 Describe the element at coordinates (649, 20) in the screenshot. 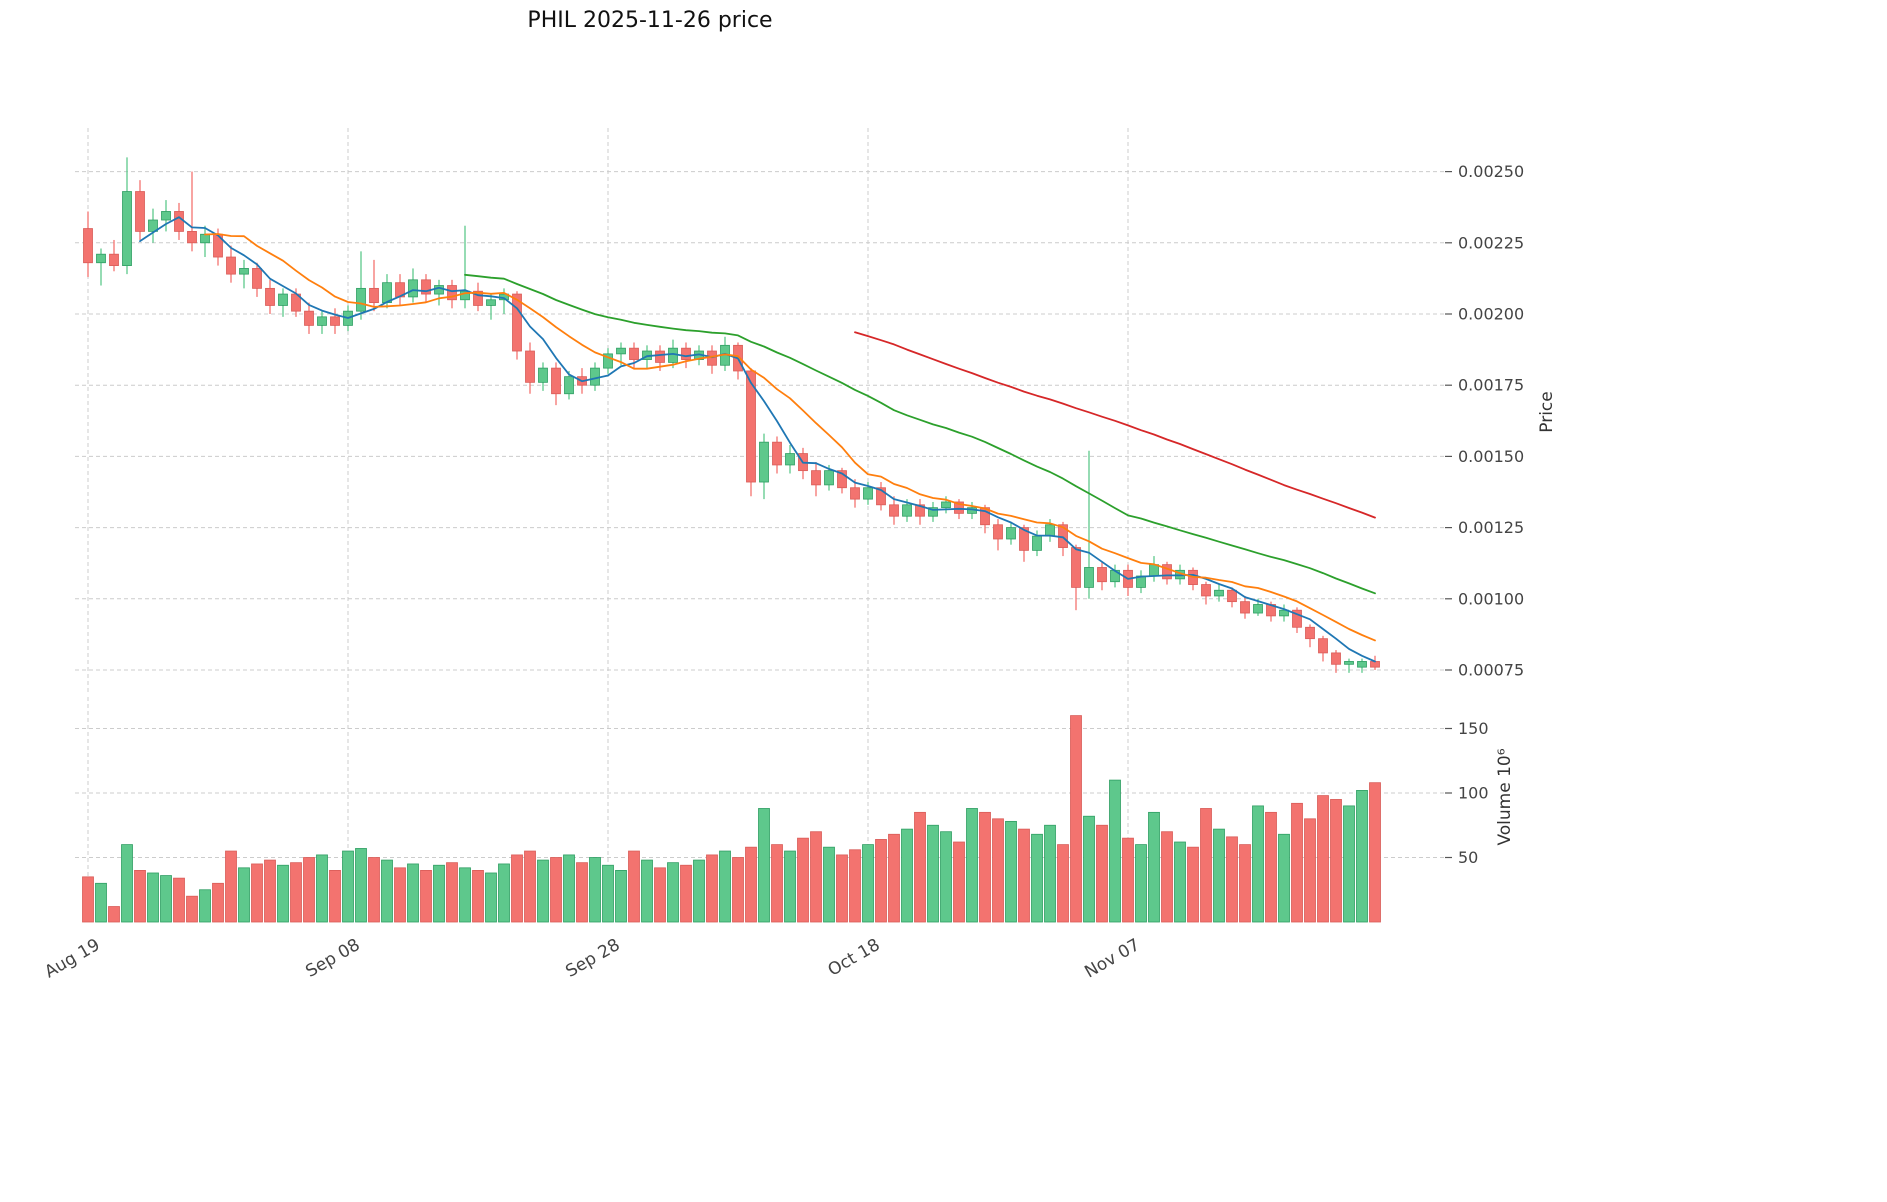

I see `chart-title: PHIL 2025-11-26 price` at that location.